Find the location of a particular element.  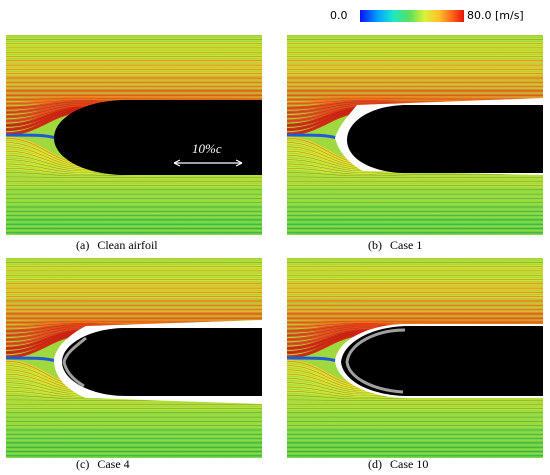

caption-b: (b) Case 1 is located at coordinates (395, 245).